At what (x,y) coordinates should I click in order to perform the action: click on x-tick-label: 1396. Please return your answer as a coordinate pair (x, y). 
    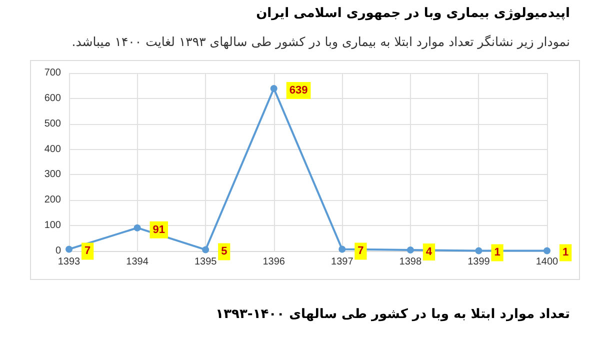
    Looking at the image, I should click on (274, 262).